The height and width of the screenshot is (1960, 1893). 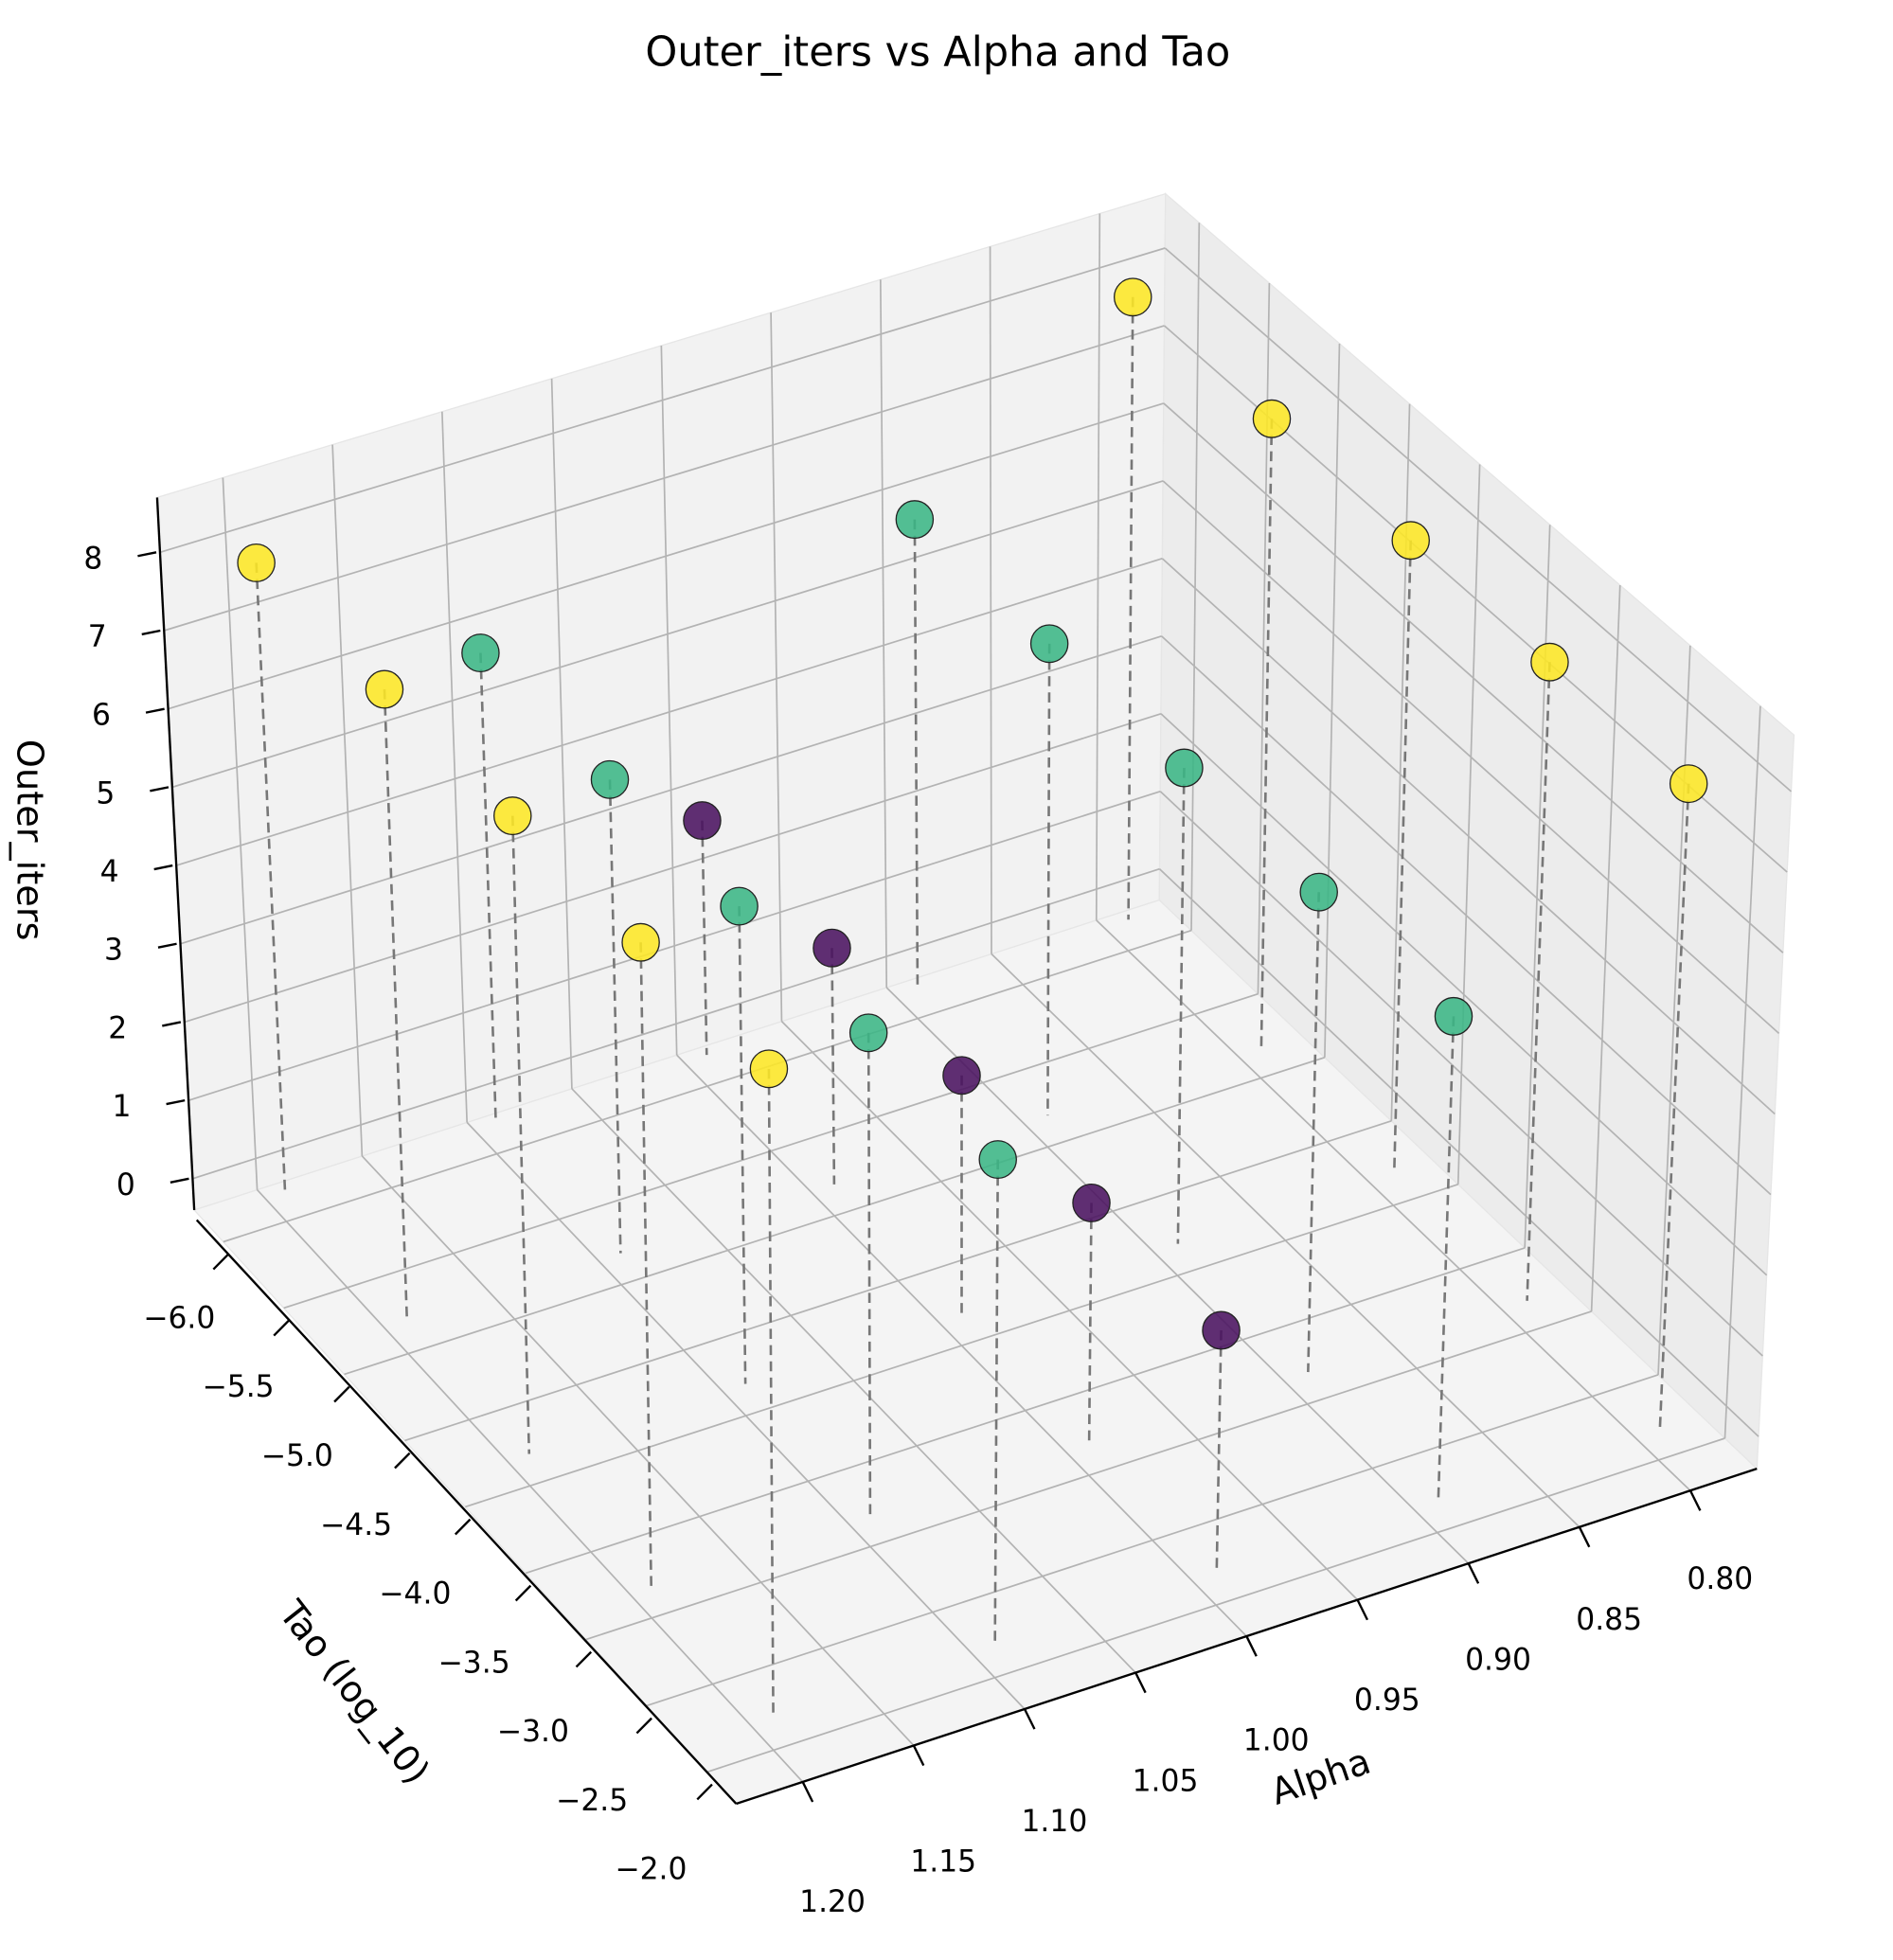 I want to click on x-tick-label: 0.95, so click(x=1387, y=1701).